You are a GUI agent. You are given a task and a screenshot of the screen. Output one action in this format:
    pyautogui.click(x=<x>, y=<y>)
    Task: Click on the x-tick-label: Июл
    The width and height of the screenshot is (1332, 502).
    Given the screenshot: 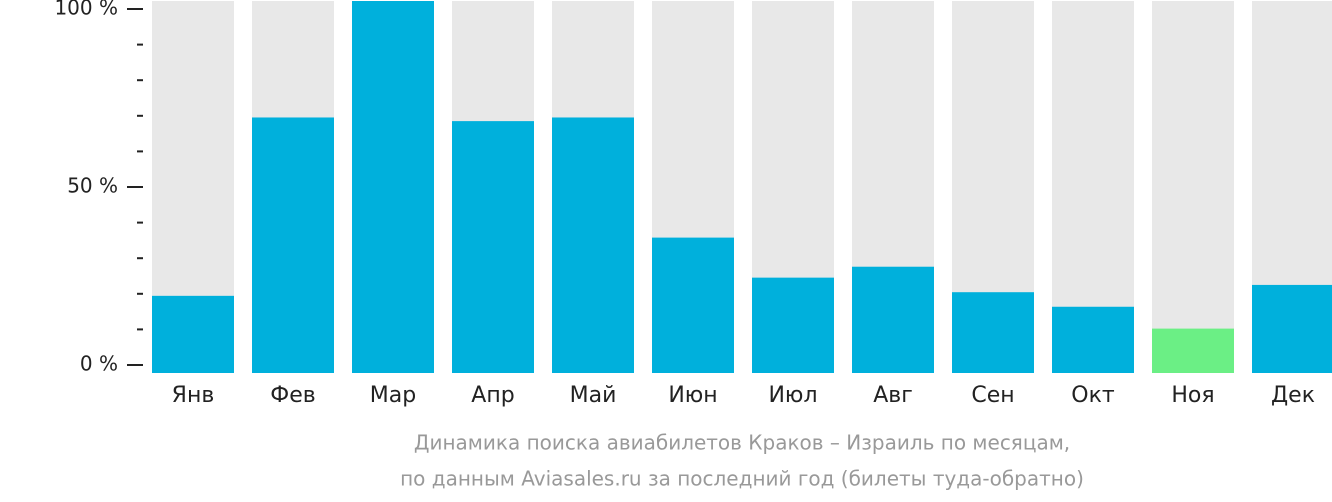 What is the action you would take?
    pyautogui.click(x=792, y=395)
    